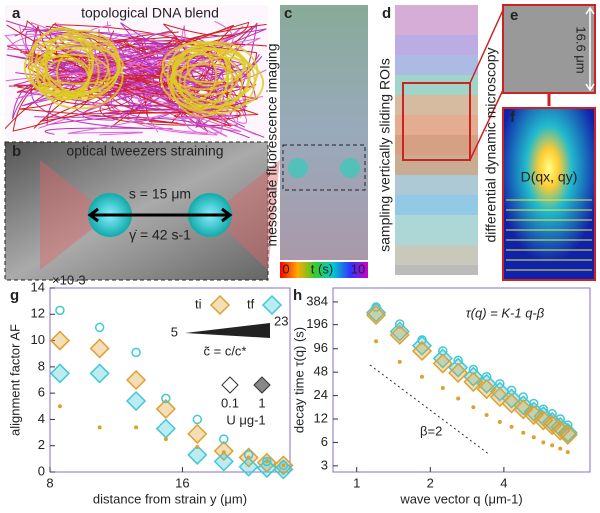  What do you see at coordinates (160, 235) in the screenshot?
I see `annotation: γ̇ = 42 s-1` at bounding box center [160, 235].